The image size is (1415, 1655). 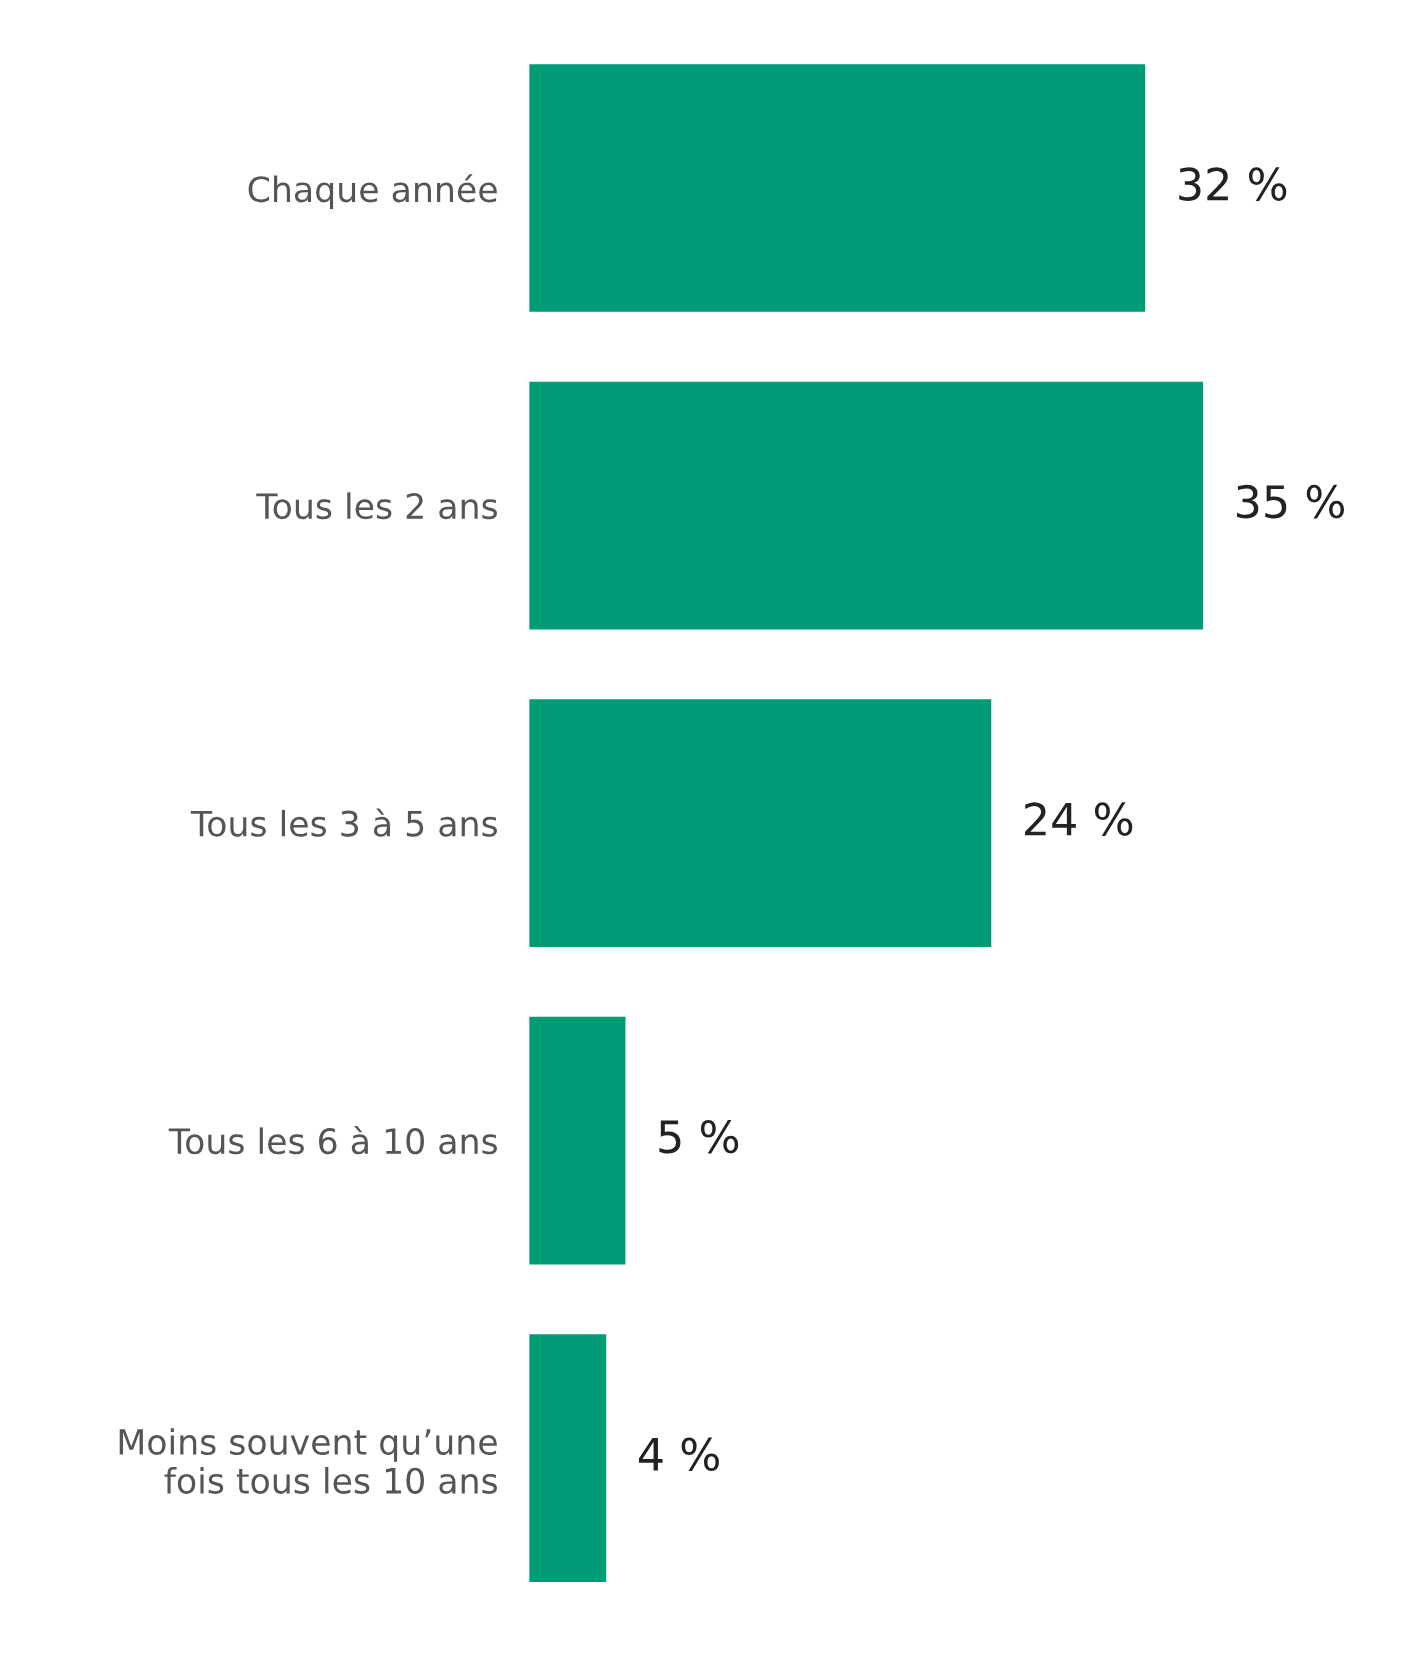 I want to click on y-tick-label: Tous les 3 à 5 ans, so click(x=343, y=822).